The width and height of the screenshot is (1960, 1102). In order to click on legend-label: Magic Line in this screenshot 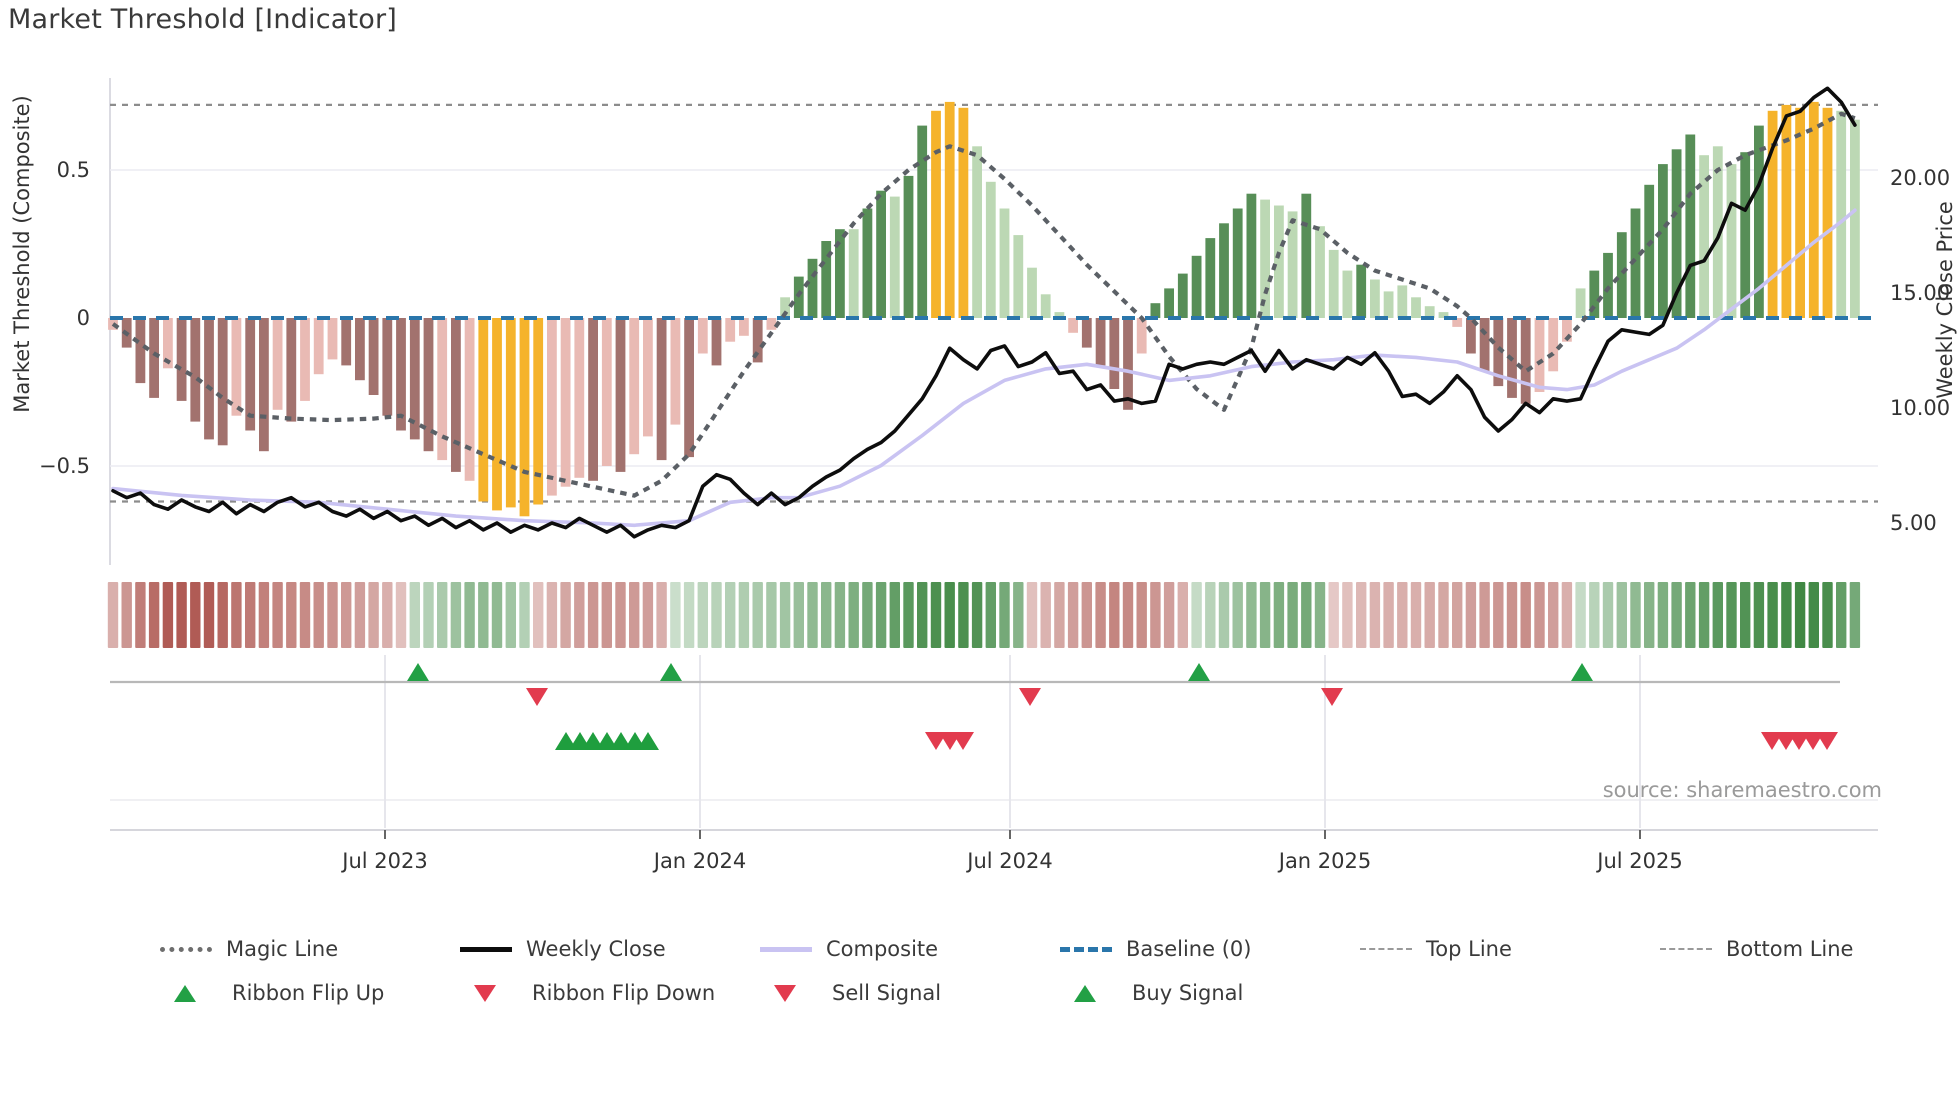, I will do `click(282, 949)`.